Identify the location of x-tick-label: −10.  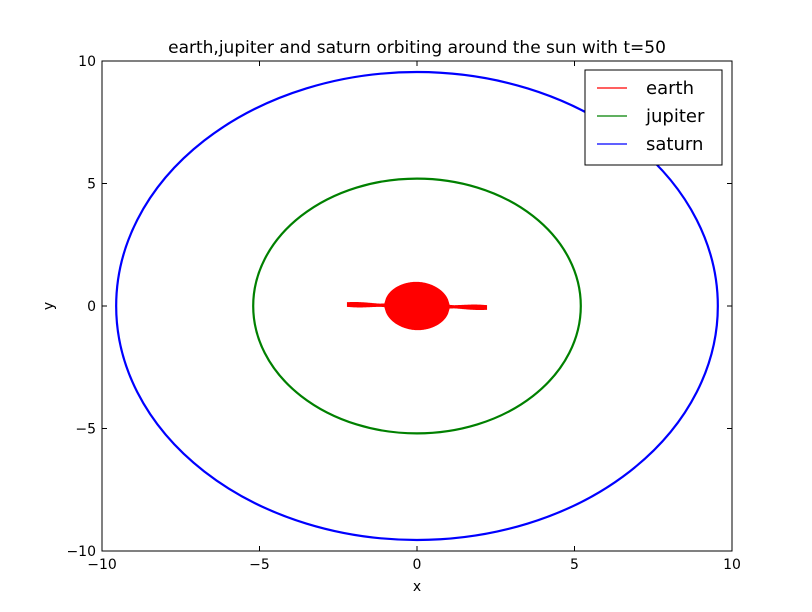
(102, 565).